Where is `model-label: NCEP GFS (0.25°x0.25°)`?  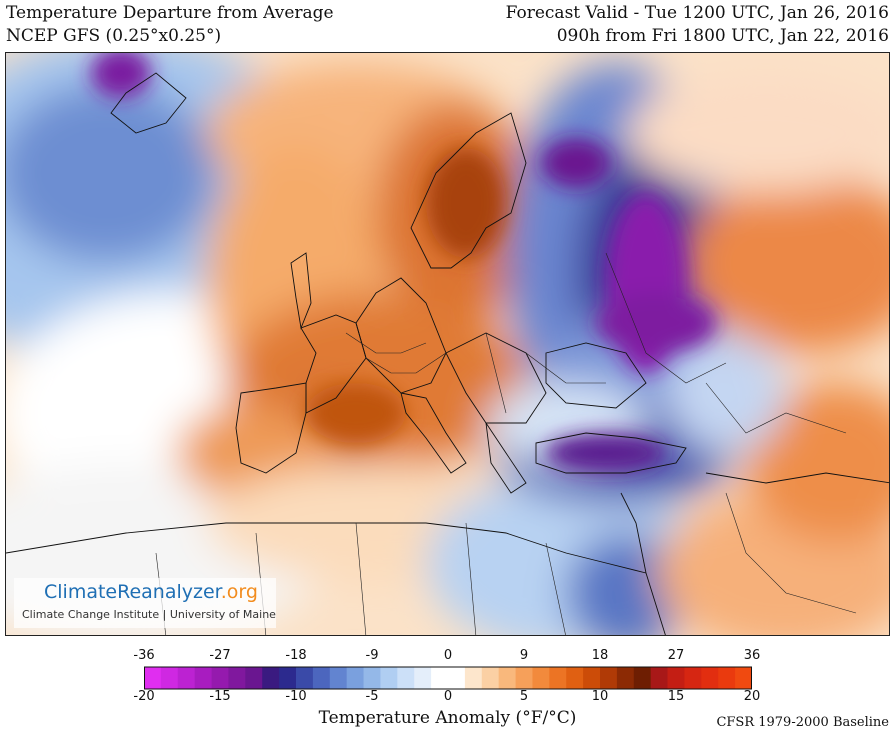
model-label: NCEP GFS (0.25°x0.25°) is located at coordinates (114, 36).